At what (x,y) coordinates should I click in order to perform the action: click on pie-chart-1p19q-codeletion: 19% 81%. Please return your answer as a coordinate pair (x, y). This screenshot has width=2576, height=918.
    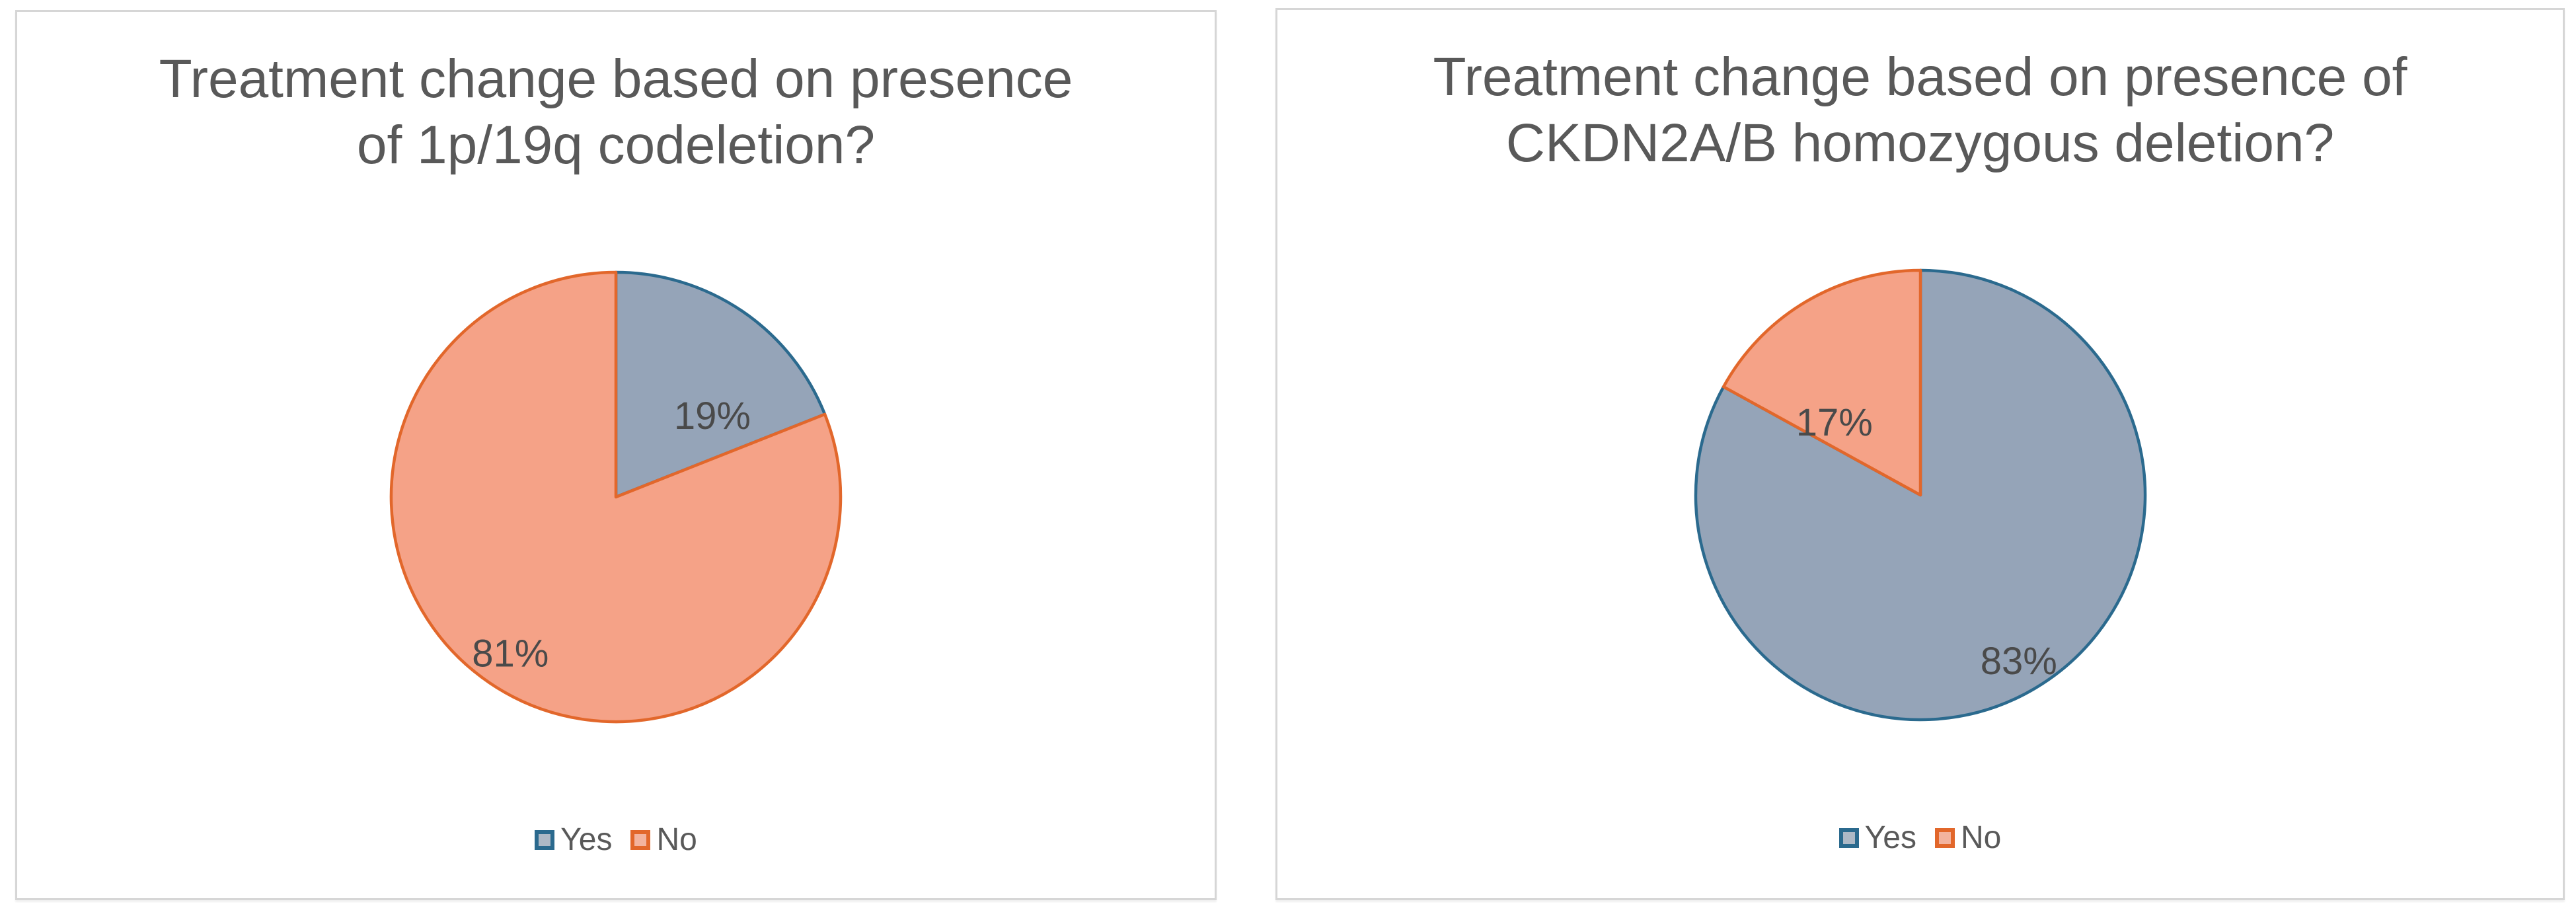
    Looking at the image, I should click on (616, 497).